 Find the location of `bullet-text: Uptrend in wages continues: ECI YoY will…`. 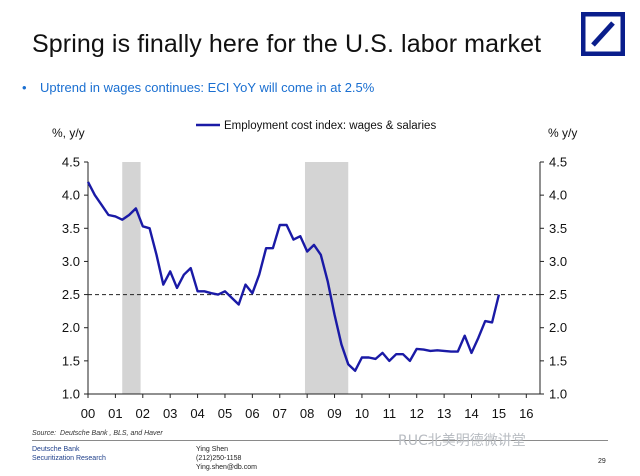

bullet-text: Uptrend in wages continues: ECI YoY will… is located at coordinates (207, 87).